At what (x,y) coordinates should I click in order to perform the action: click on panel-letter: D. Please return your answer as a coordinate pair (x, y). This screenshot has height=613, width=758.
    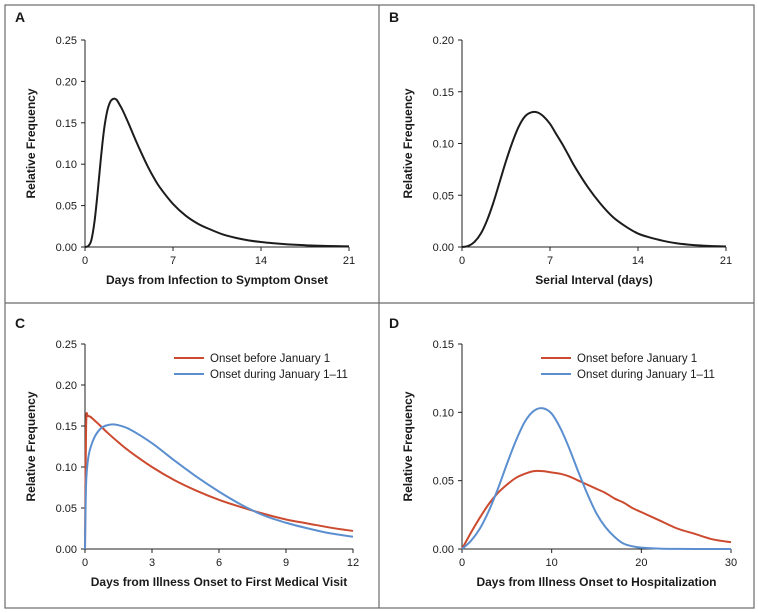
    Looking at the image, I should click on (394, 323).